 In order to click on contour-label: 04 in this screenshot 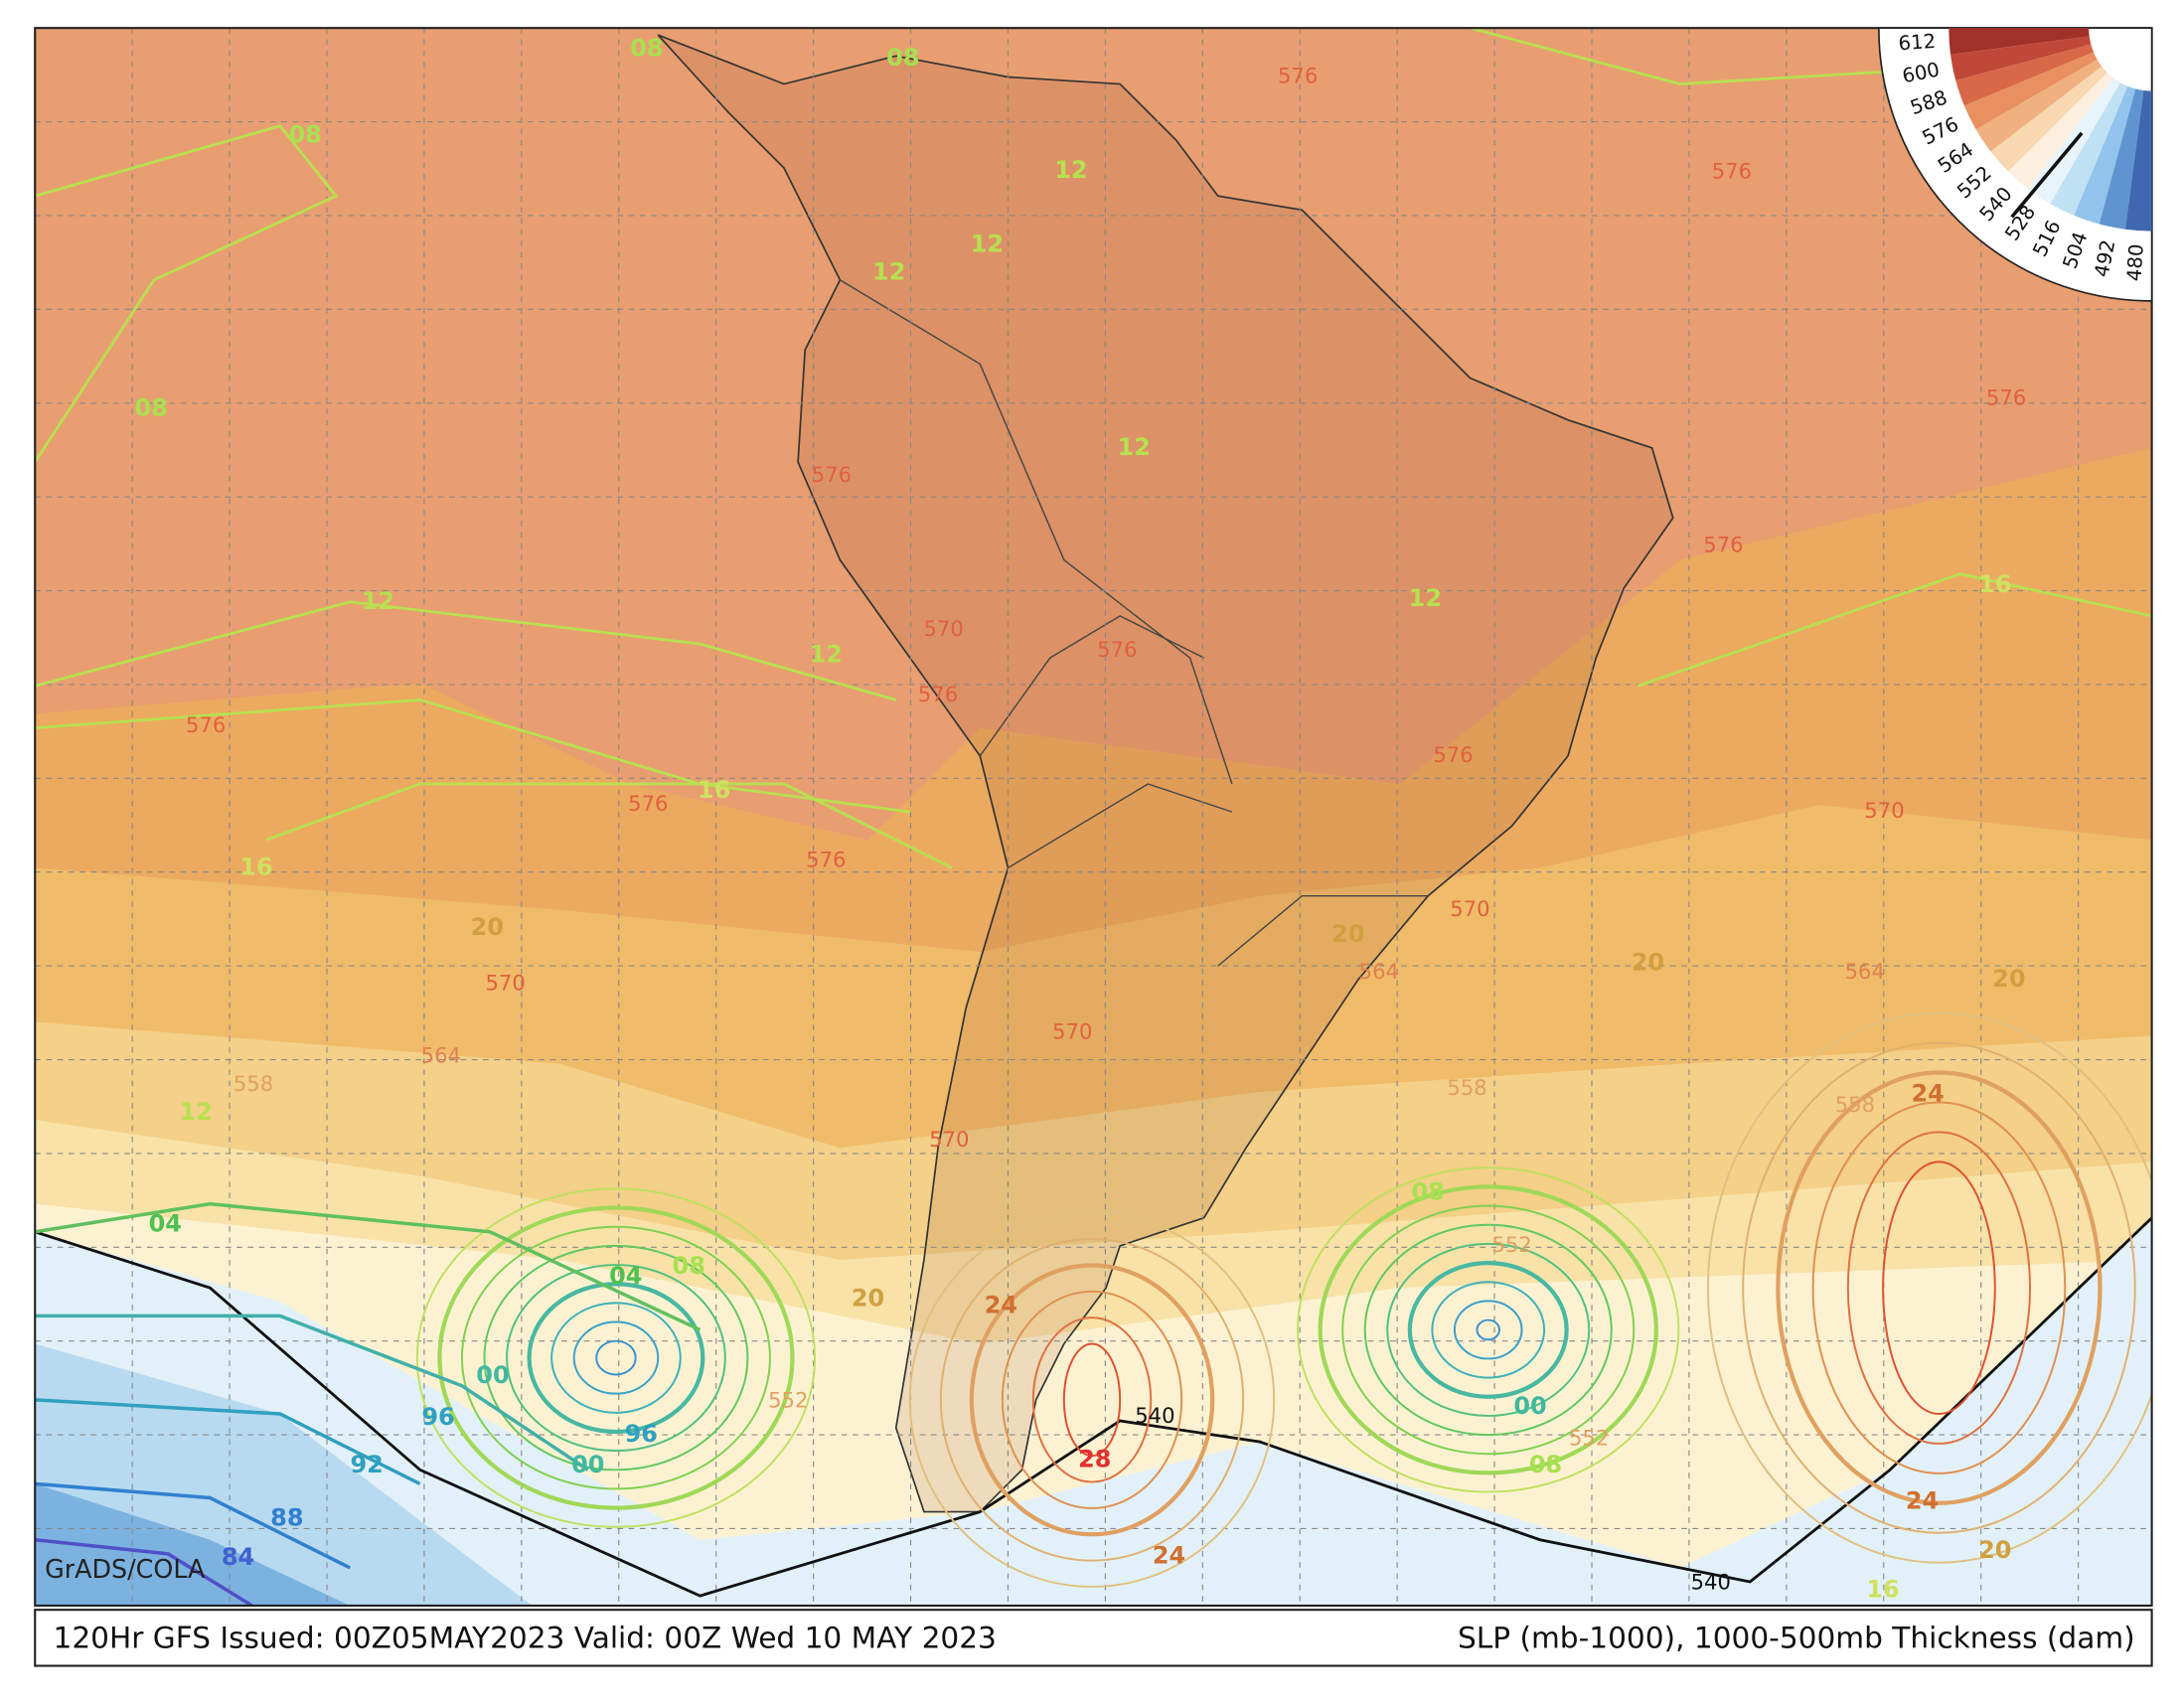, I will do `click(625, 1276)`.